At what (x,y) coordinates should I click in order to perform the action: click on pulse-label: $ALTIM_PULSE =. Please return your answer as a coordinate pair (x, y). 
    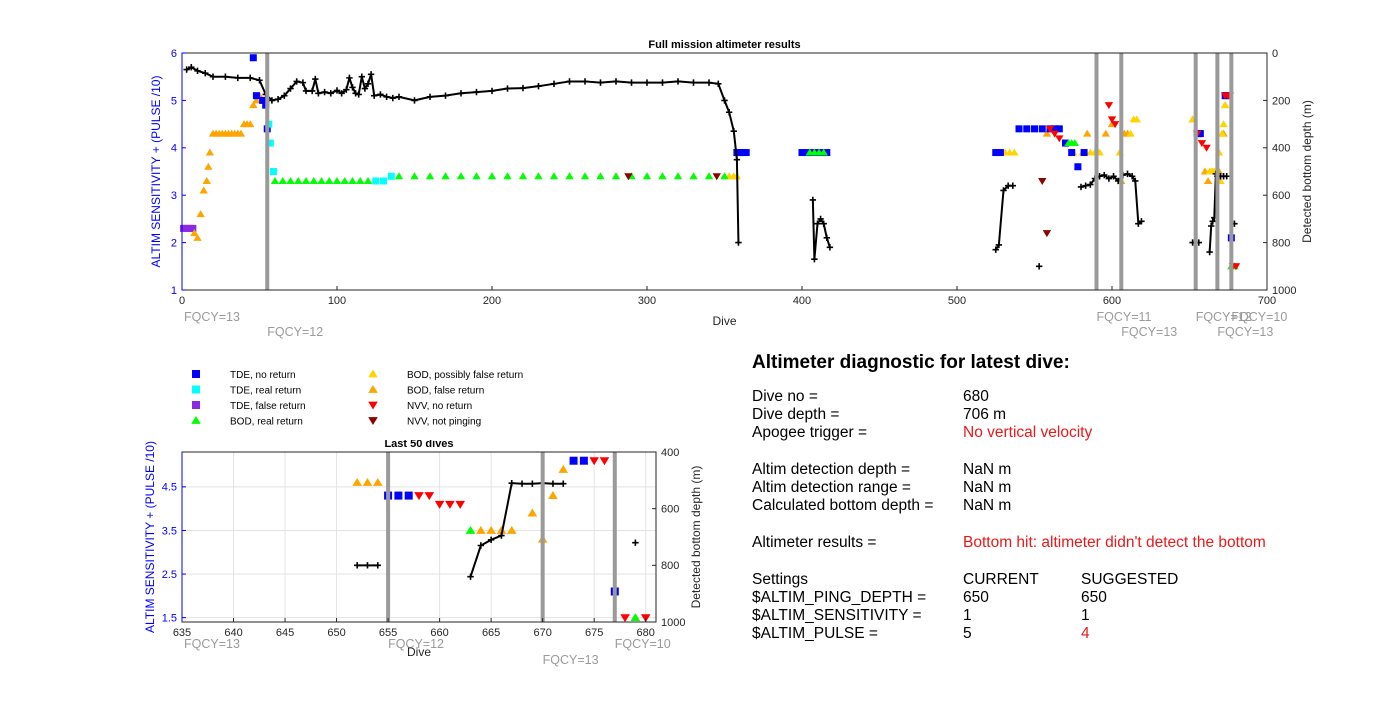
    Looking at the image, I should click on (815, 633).